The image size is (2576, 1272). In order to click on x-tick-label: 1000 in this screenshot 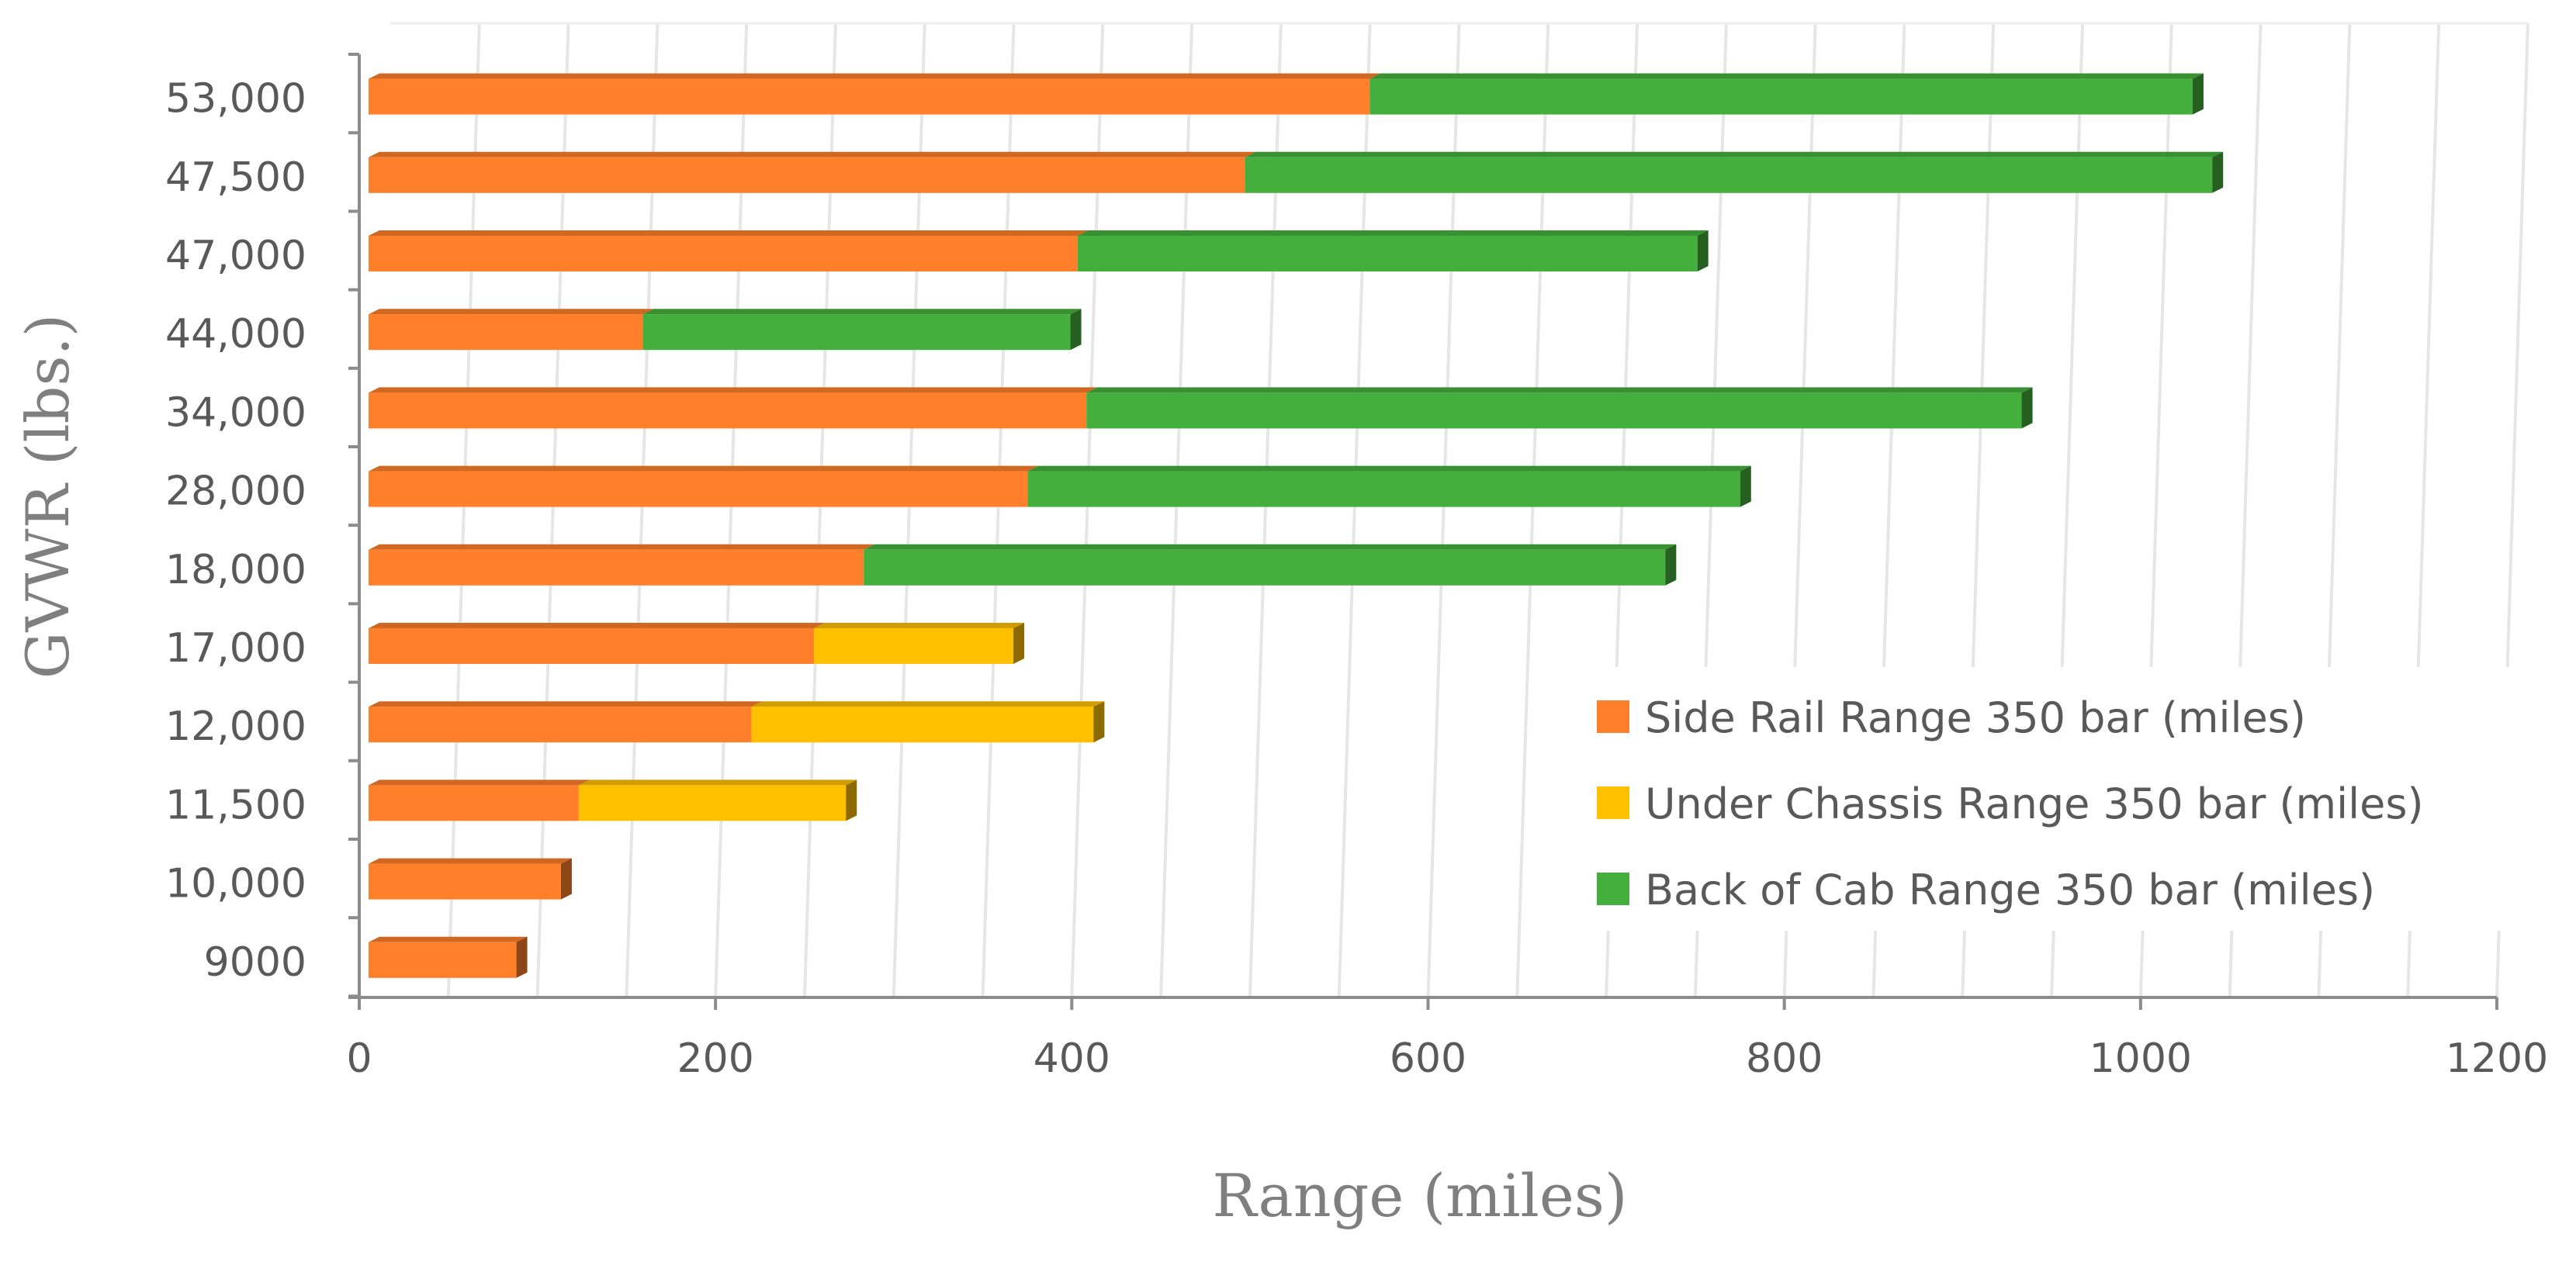, I will do `click(2141, 1058)`.